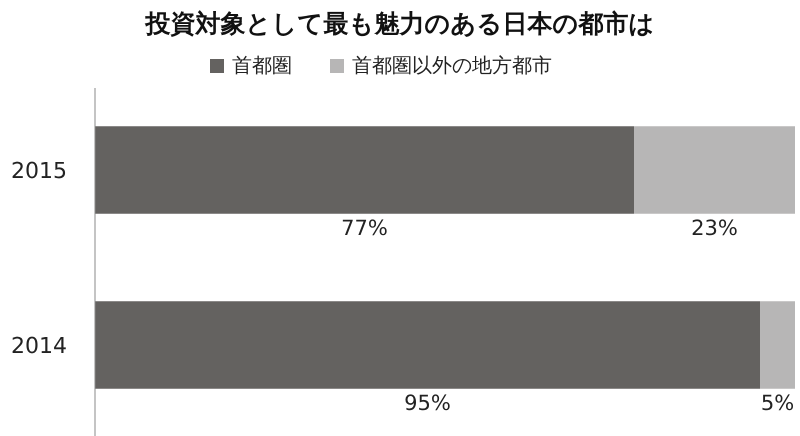  I want to click on y-tick-label: 2015, so click(39, 171).